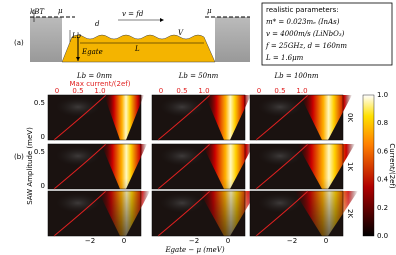 Image resolution: width=396 pixels, height=255 pixels. I want to click on colorbar-label: Current/(2ef), so click(392, 166).